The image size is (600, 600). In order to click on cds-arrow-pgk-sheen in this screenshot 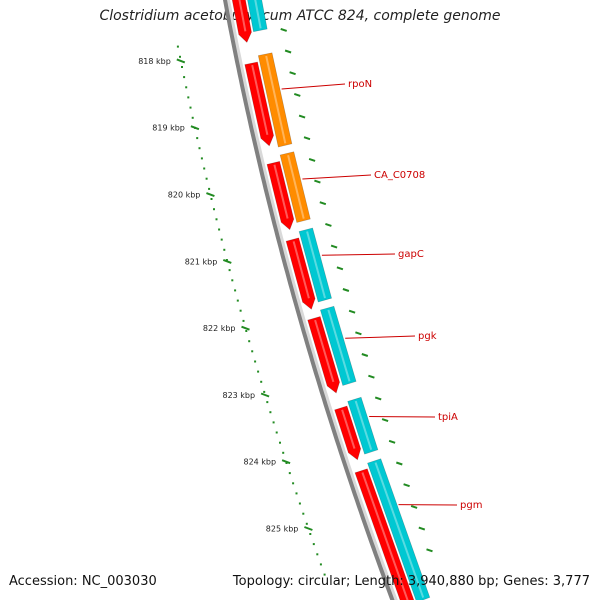, I will do `click(324, 351)`.